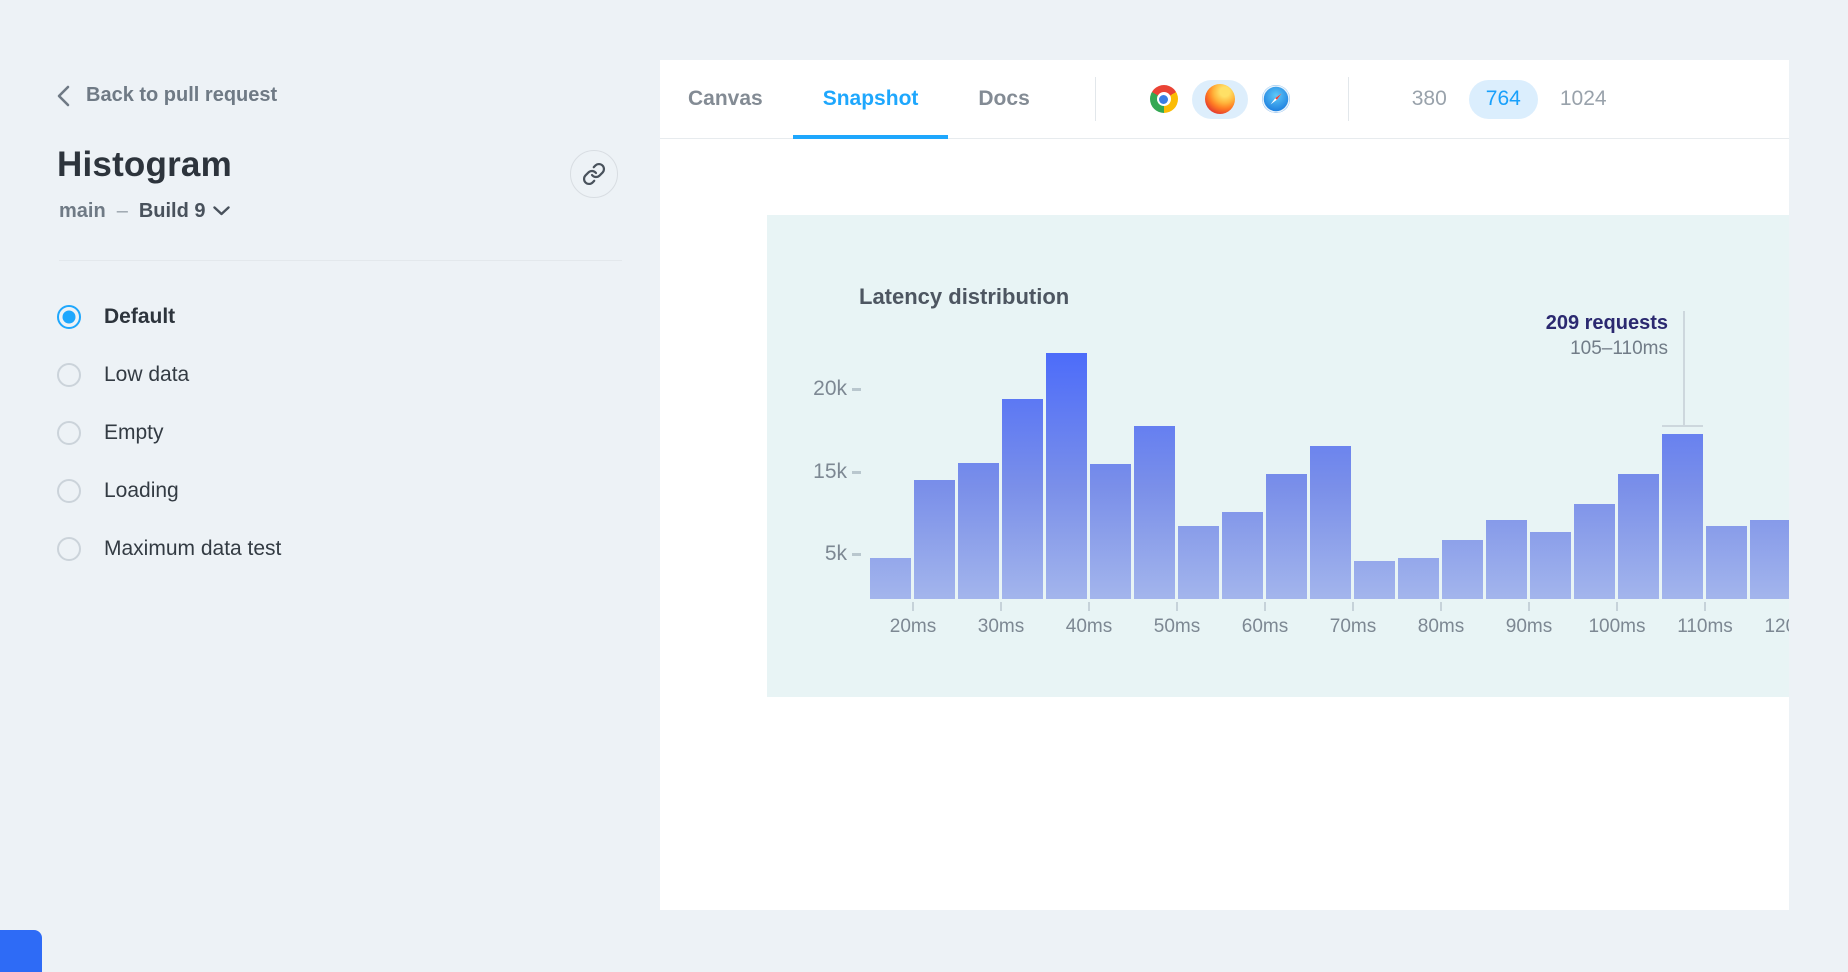 The height and width of the screenshot is (972, 1848). What do you see at coordinates (1177, 626) in the screenshot?
I see `x-axis-label: 50ms` at bounding box center [1177, 626].